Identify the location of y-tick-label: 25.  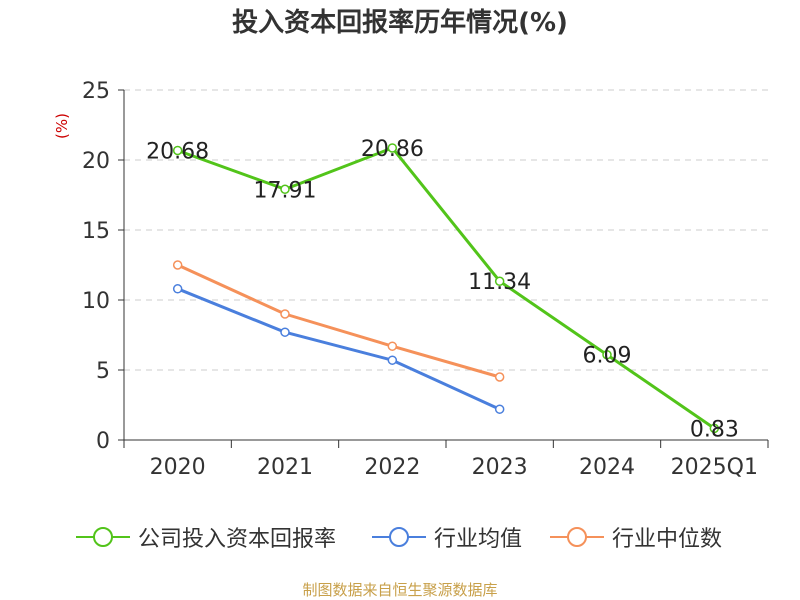
(96, 91).